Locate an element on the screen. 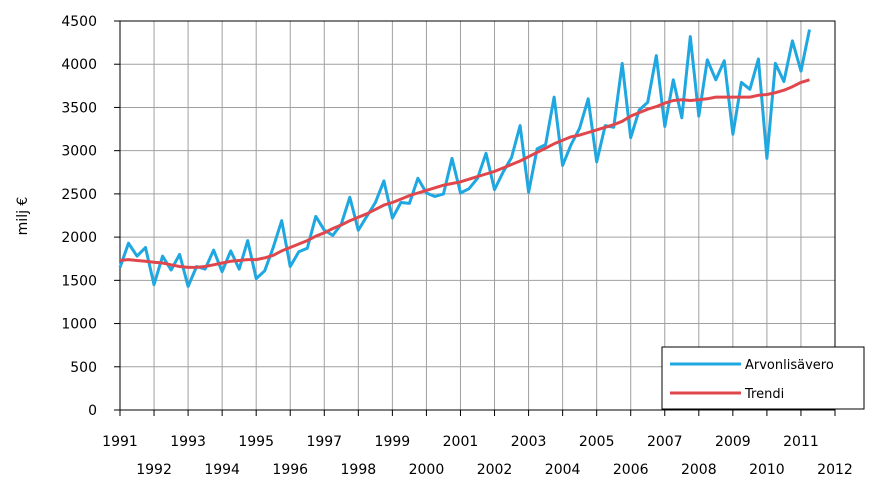 The height and width of the screenshot is (485, 895). x-tick-label: 1999 is located at coordinates (393, 442).